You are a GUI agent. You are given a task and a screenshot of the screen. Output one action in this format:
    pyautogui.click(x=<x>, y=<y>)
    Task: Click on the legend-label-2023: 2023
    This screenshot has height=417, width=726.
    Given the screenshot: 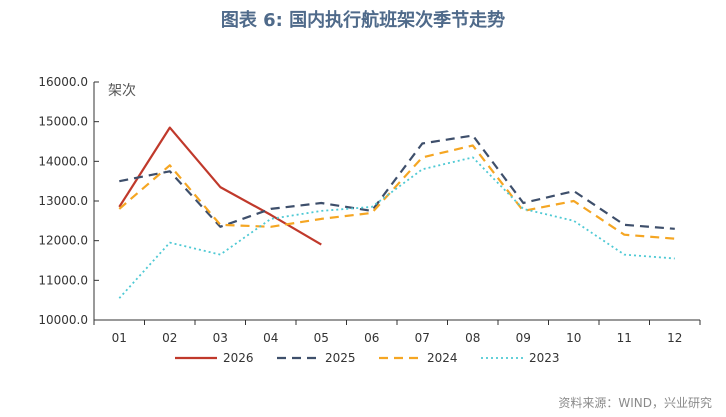 What is the action you would take?
    pyautogui.click(x=544, y=358)
    